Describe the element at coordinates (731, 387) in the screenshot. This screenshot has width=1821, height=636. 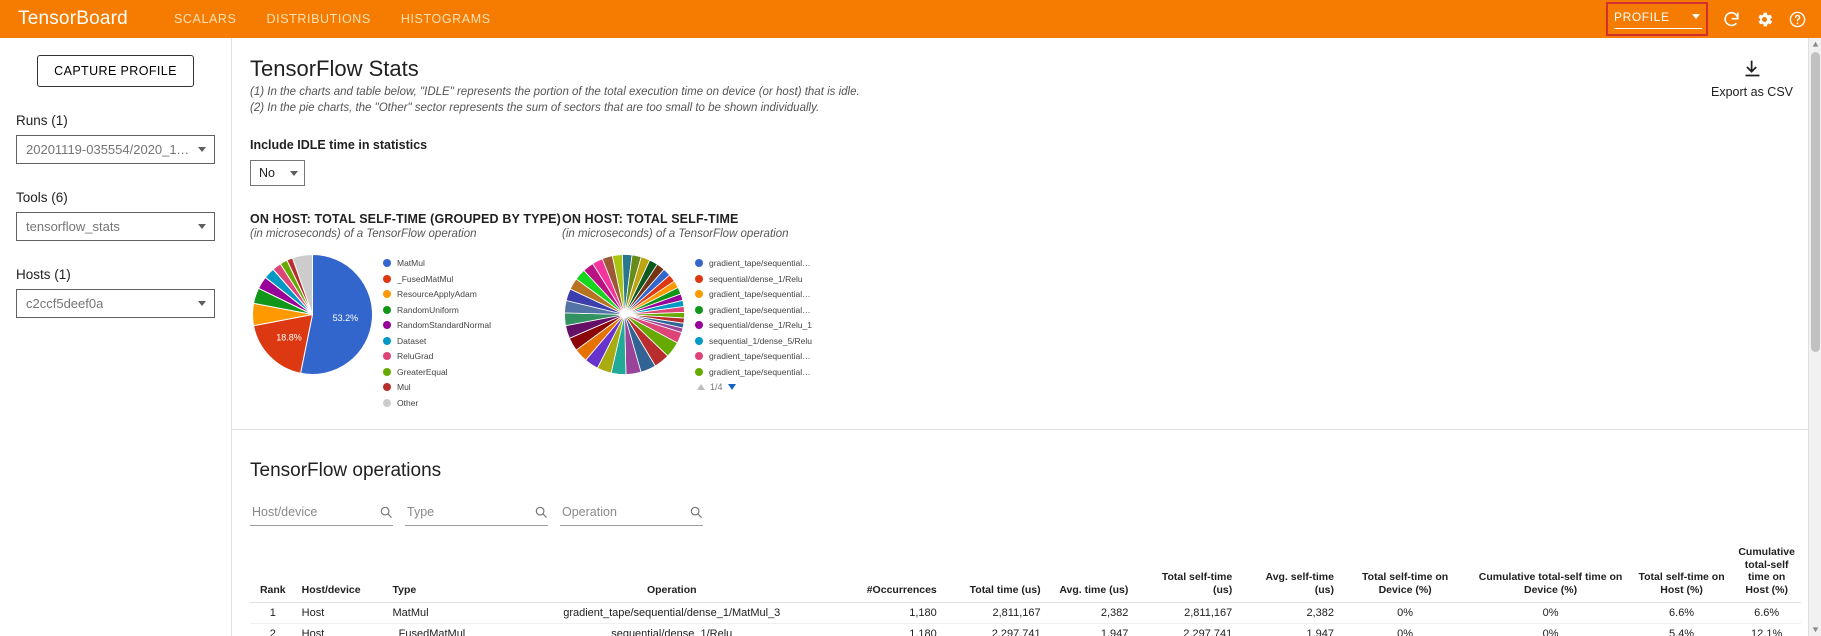
I see `legend-page-down-icon` at that location.